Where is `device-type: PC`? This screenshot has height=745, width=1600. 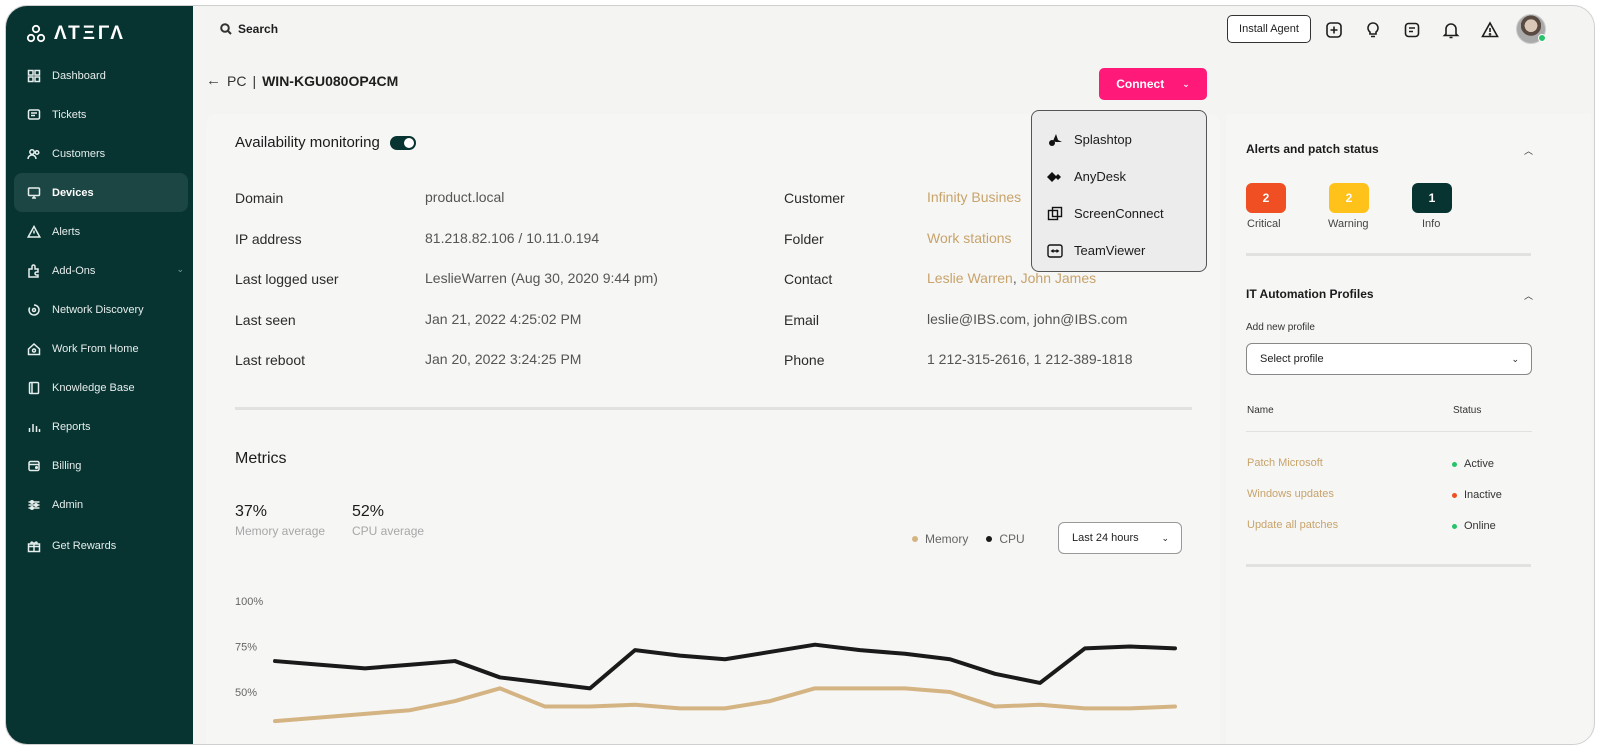
device-type: PC is located at coordinates (237, 80).